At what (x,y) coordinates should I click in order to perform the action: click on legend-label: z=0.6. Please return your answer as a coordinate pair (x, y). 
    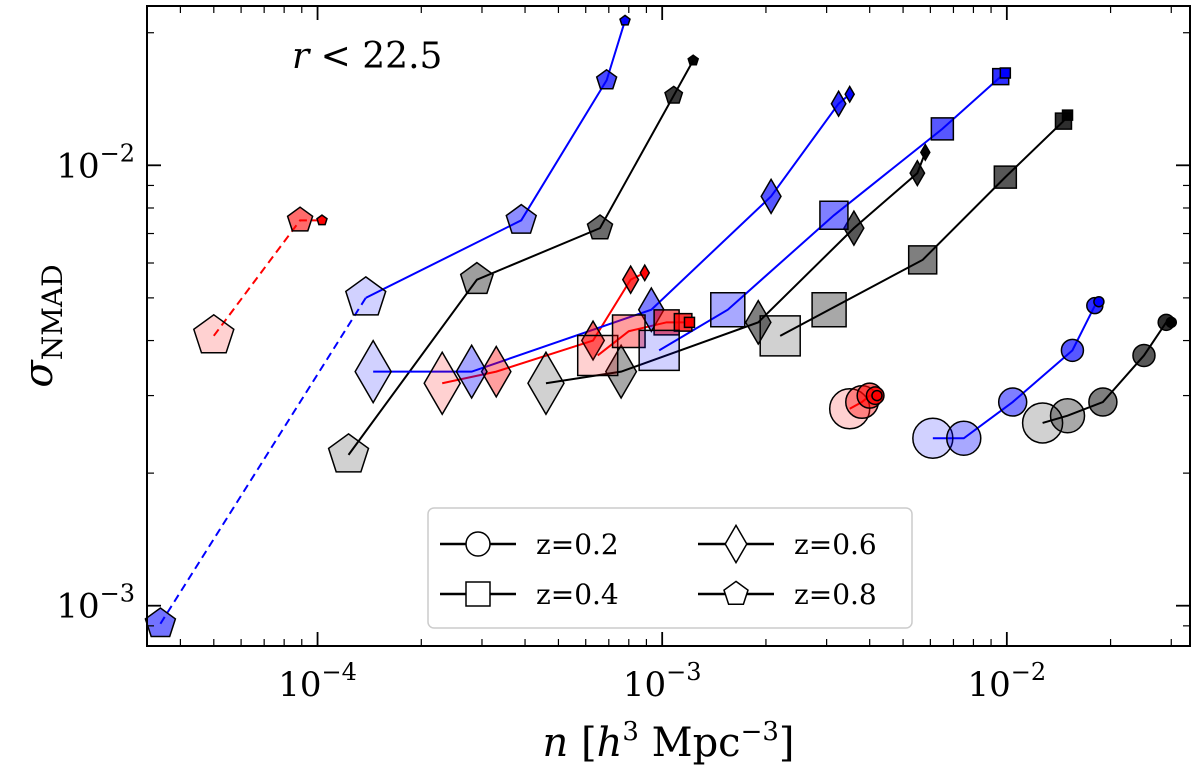
    Looking at the image, I should click on (835, 544).